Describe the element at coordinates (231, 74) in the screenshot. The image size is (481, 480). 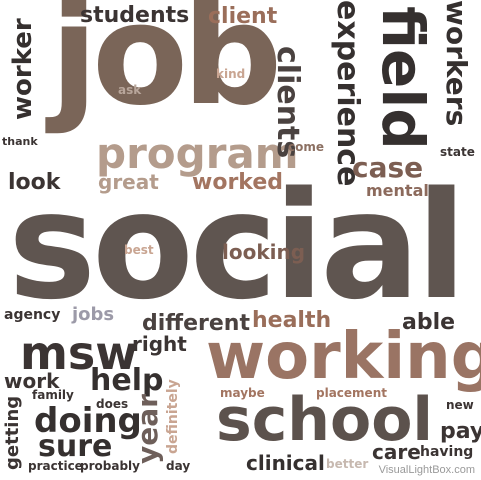
I see `word-kind: kind` at that location.